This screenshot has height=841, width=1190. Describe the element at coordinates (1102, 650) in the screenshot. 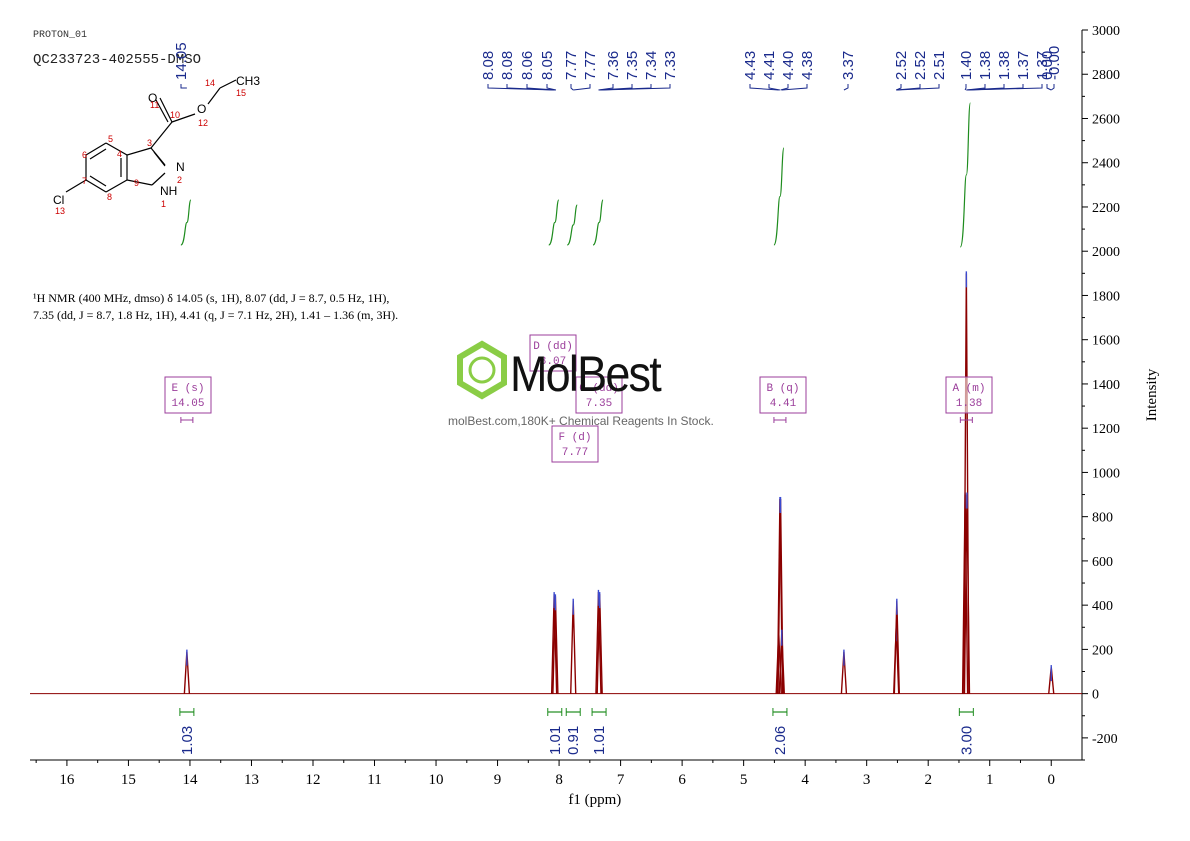

I see `y-tick-label: 200` at that location.